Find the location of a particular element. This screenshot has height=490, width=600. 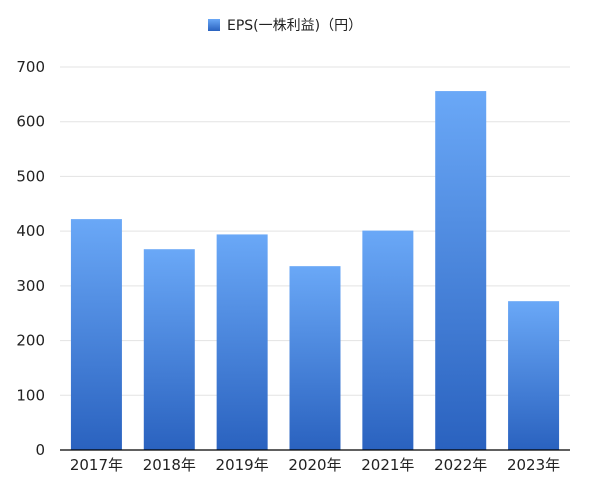

y-tick-label: 0 is located at coordinates (40, 450).